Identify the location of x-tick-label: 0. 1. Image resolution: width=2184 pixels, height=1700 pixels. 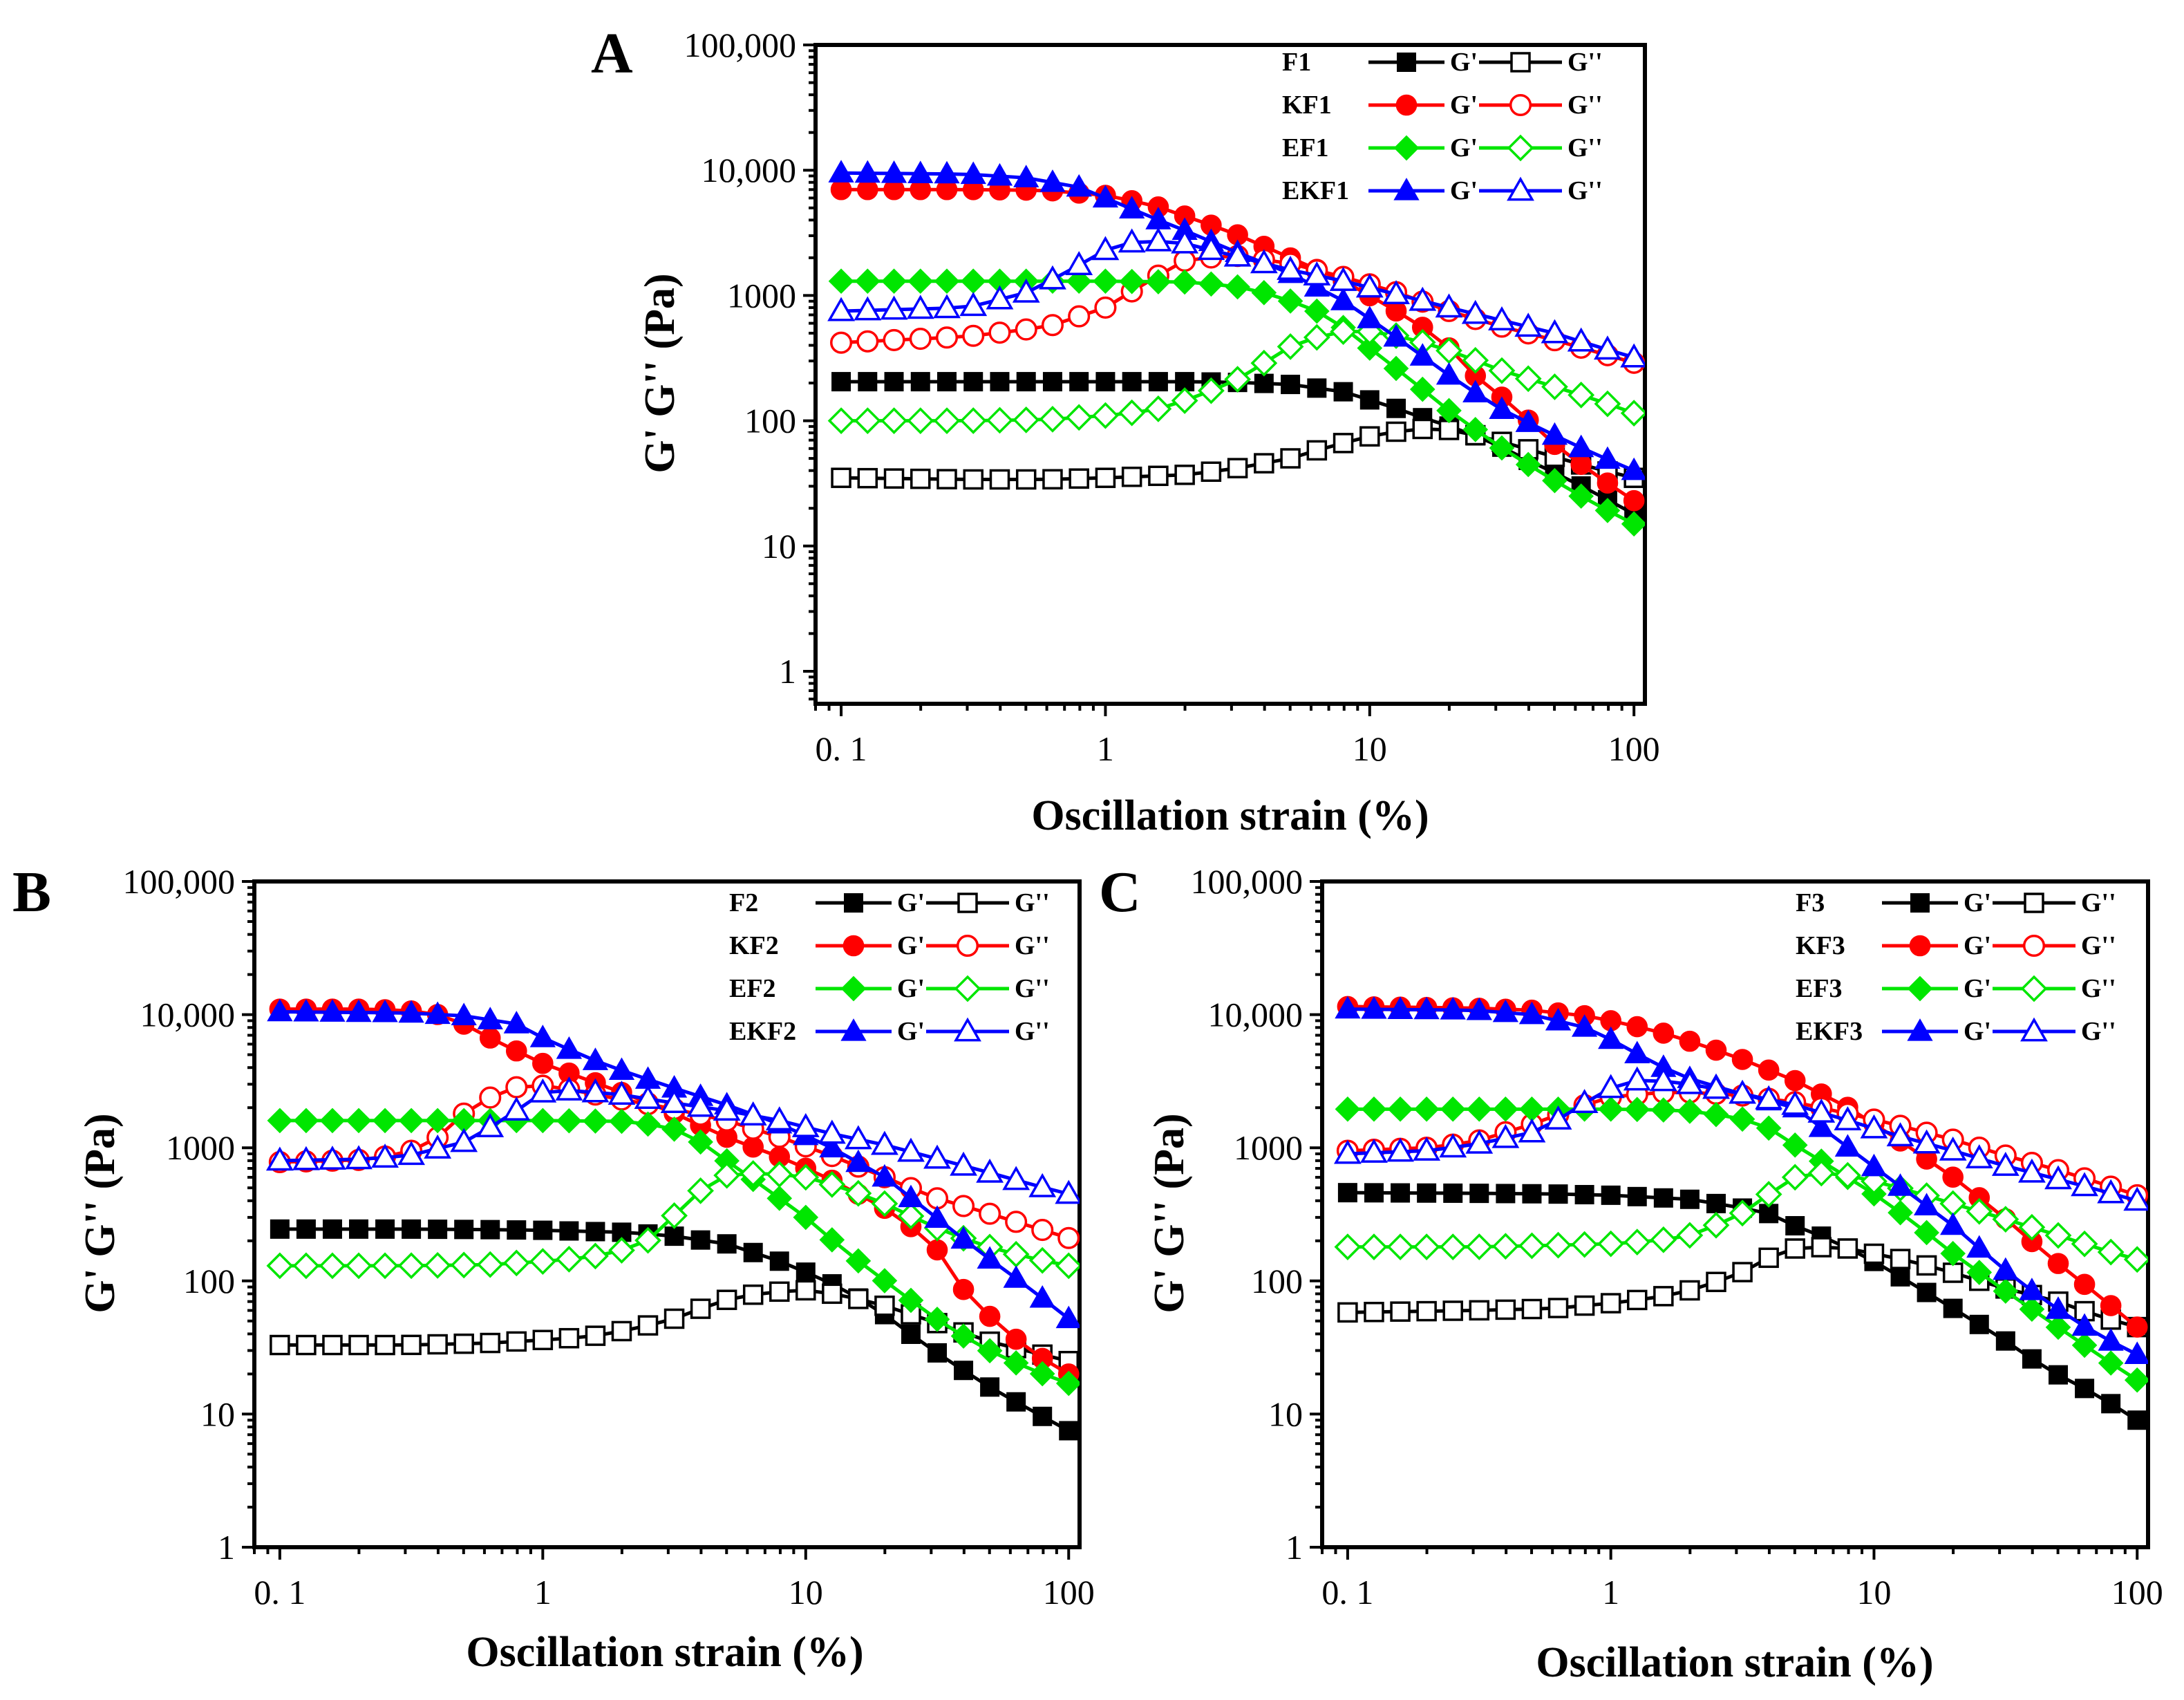
(279, 1592).